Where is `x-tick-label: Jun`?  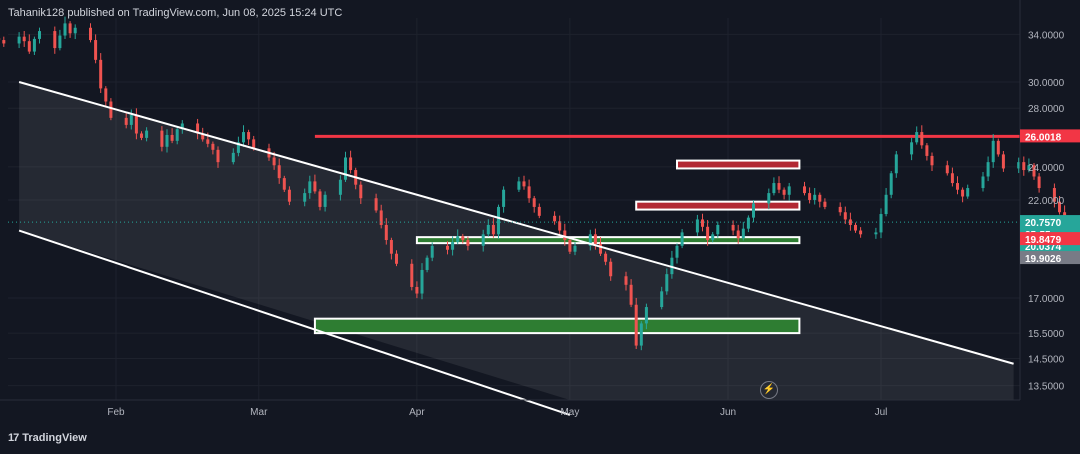
x-tick-label: Jun is located at coordinates (728, 412).